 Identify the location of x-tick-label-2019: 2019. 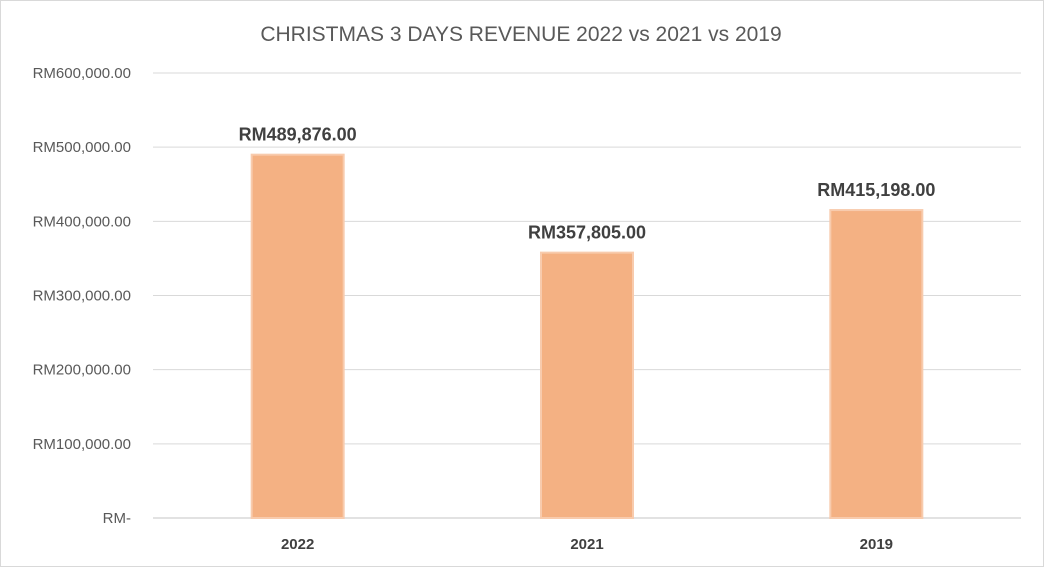
(876, 544).